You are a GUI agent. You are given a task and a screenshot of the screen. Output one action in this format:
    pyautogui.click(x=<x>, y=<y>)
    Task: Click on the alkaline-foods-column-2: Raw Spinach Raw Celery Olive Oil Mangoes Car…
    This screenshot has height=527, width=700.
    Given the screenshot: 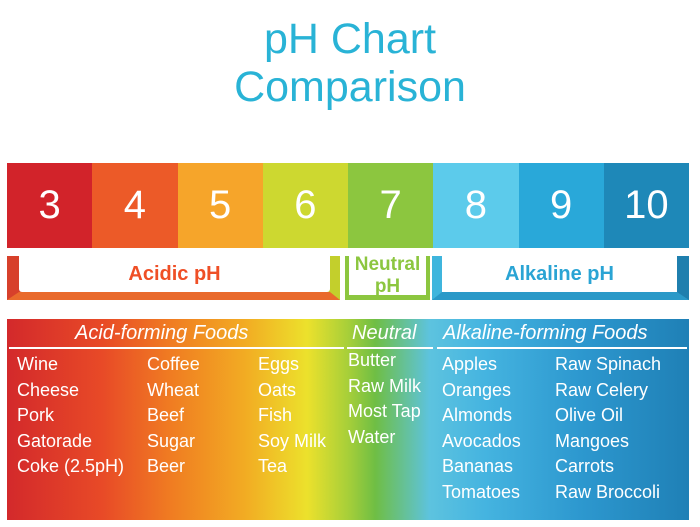 What is the action you would take?
    pyautogui.click(x=608, y=428)
    